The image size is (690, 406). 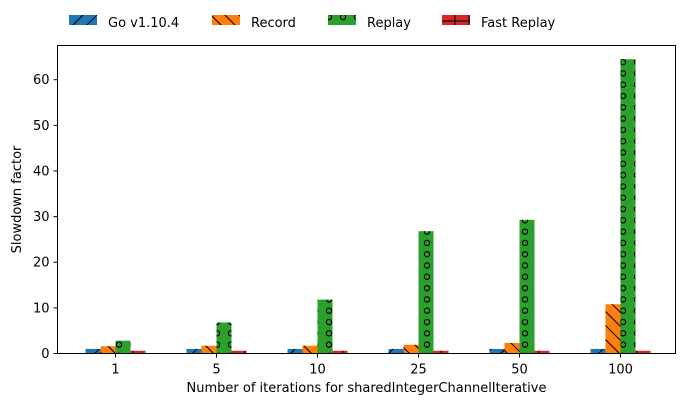 What do you see at coordinates (17, 199) in the screenshot?
I see `y-axis-label: Slowdown factor` at bounding box center [17, 199].